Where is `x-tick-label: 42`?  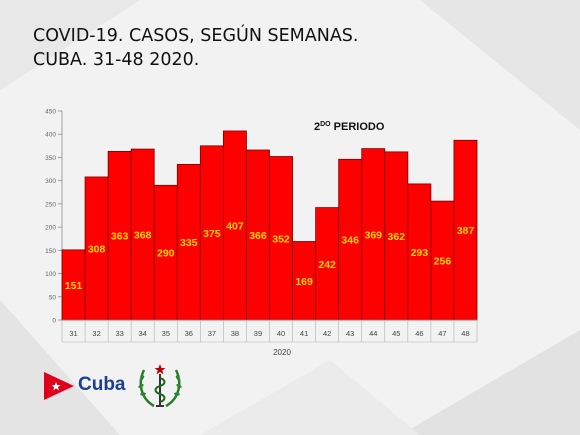
x-tick-label: 42 is located at coordinates (327, 333).